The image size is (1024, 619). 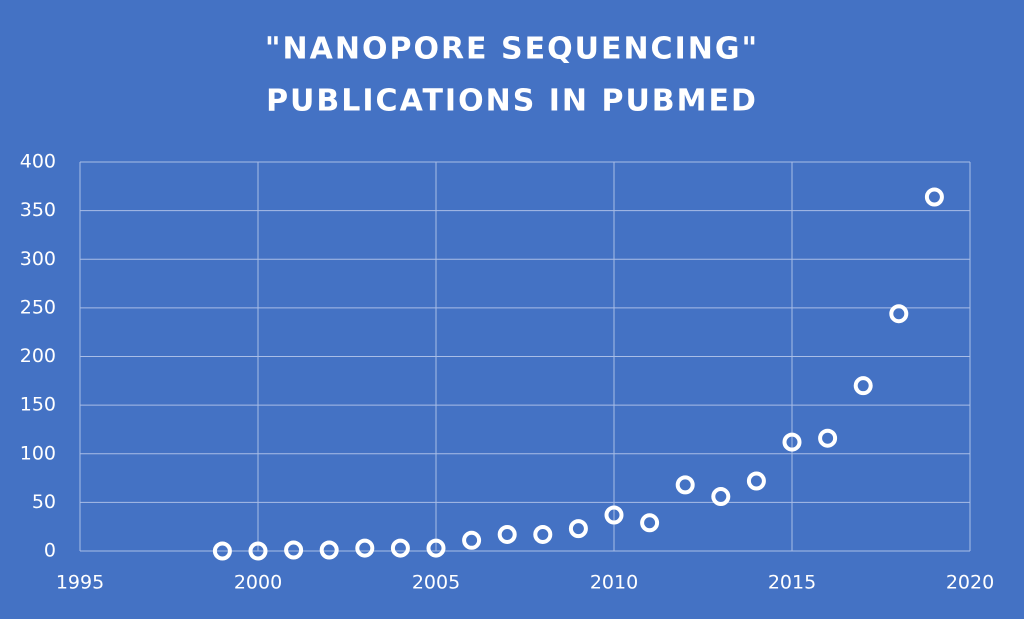 What do you see at coordinates (38, 259) in the screenshot?
I see `y-tick-label: 300` at bounding box center [38, 259].